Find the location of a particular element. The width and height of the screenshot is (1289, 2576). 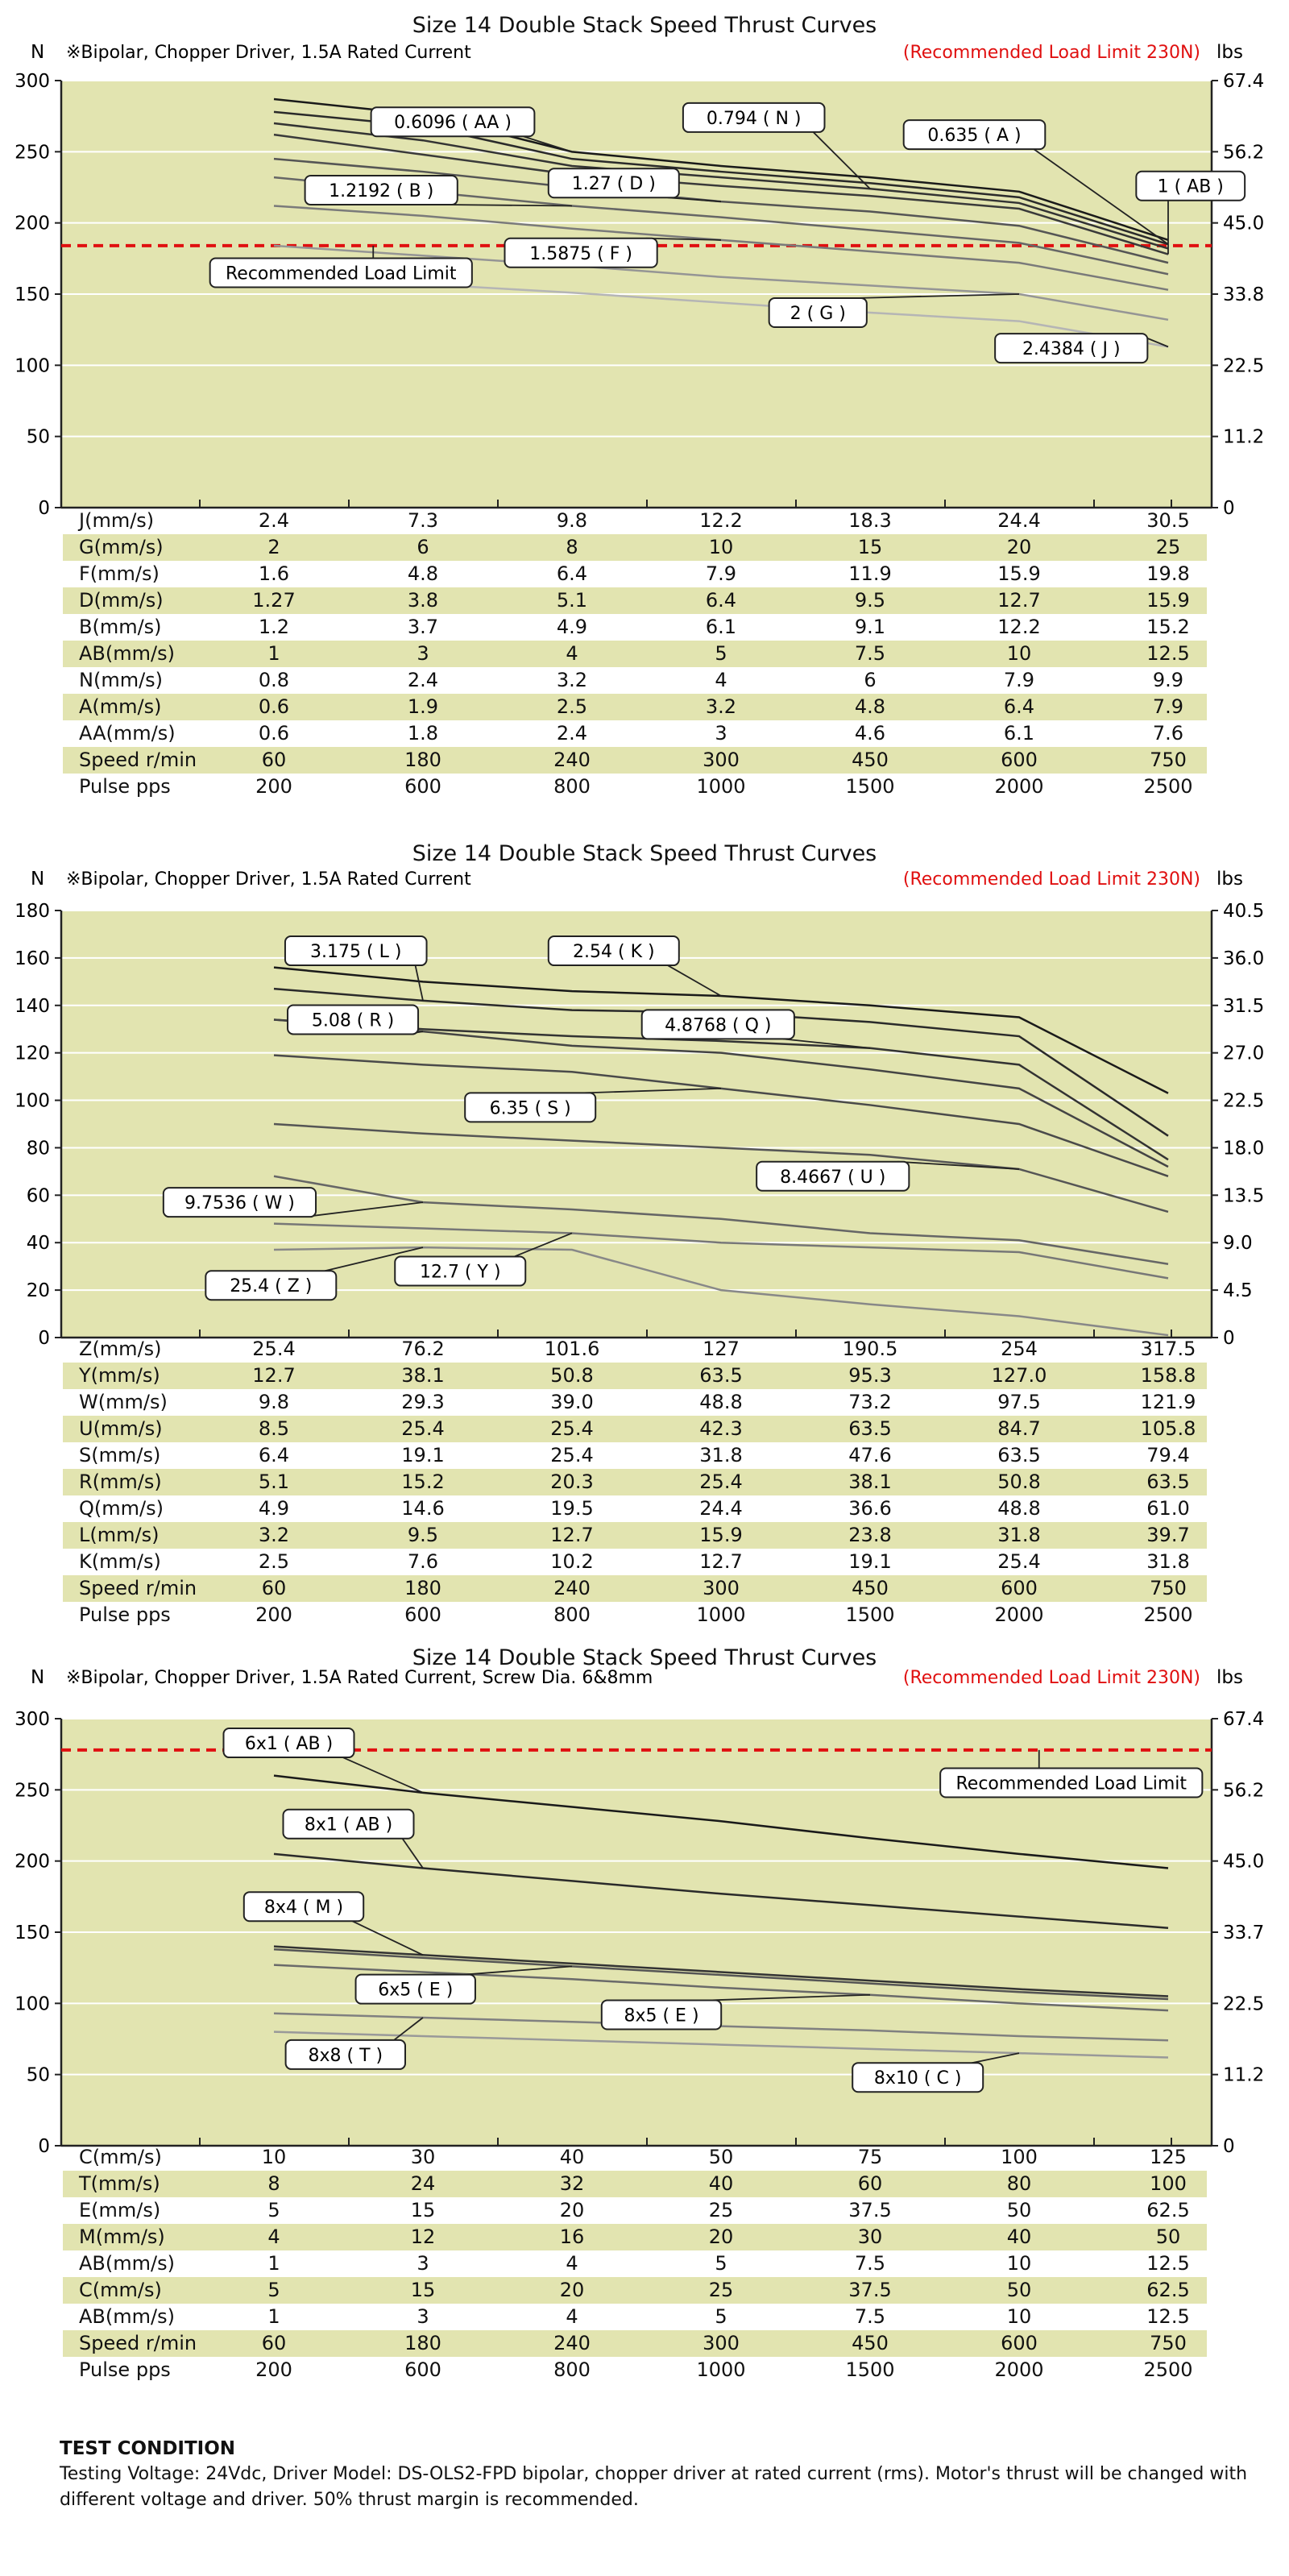

y-tick-label: 50 is located at coordinates (38, 437).